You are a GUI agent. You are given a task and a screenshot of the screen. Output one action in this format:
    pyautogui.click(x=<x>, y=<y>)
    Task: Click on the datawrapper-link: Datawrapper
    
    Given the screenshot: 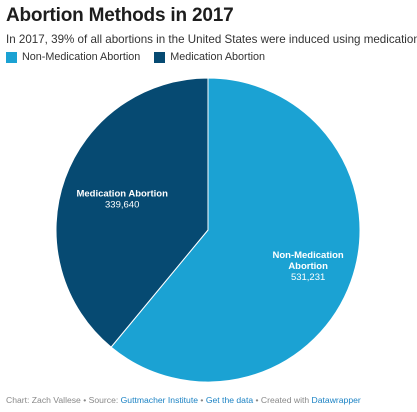 What is the action you would take?
    pyautogui.click(x=336, y=400)
    